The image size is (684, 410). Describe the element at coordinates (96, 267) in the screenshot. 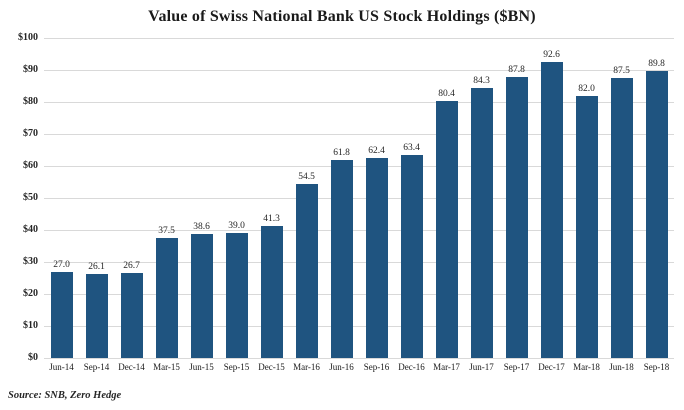

I see `bar-value-label: 26.1` at that location.